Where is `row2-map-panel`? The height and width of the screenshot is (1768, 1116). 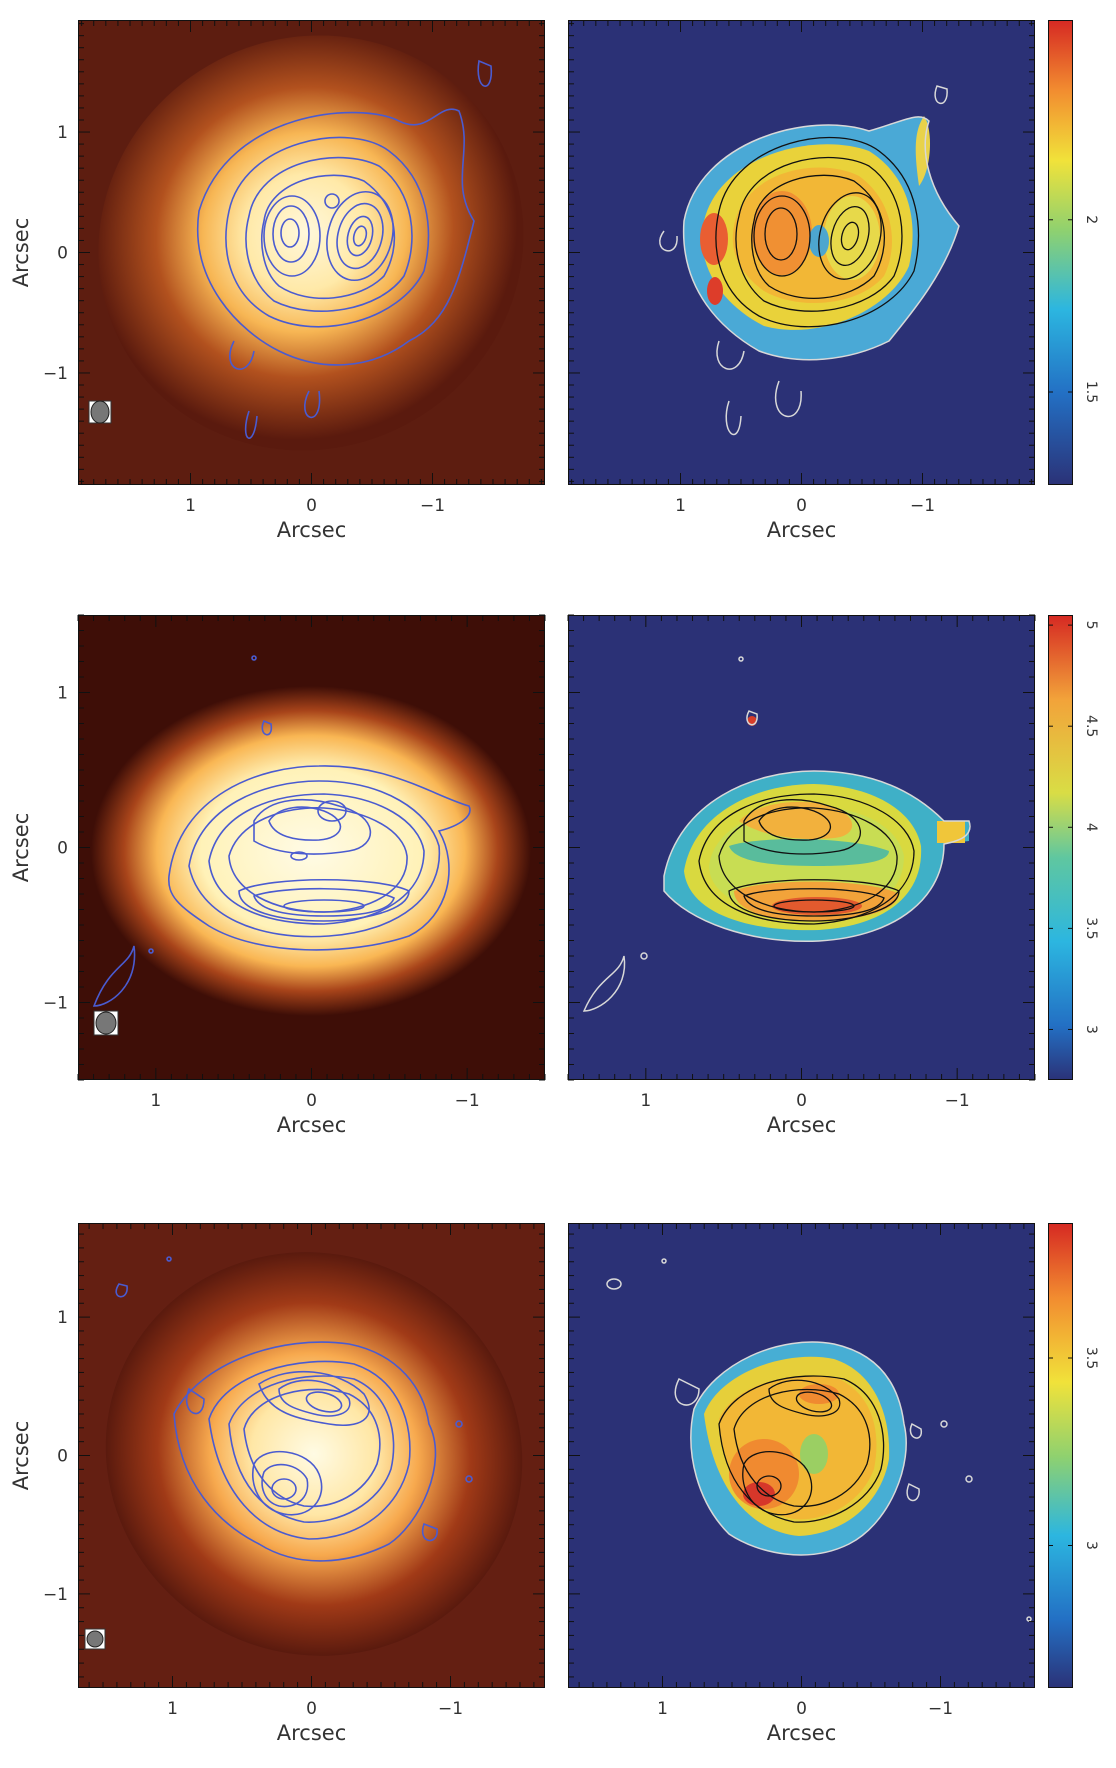 row2-map-panel is located at coordinates (801, 847).